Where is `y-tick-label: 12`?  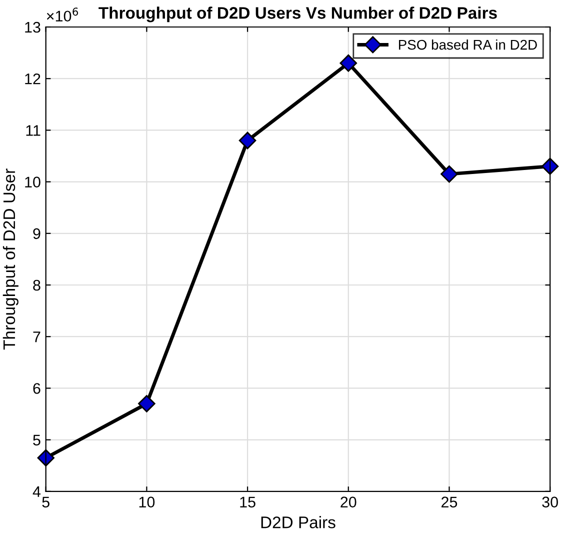 y-tick-label: 12 is located at coordinates (32, 78).